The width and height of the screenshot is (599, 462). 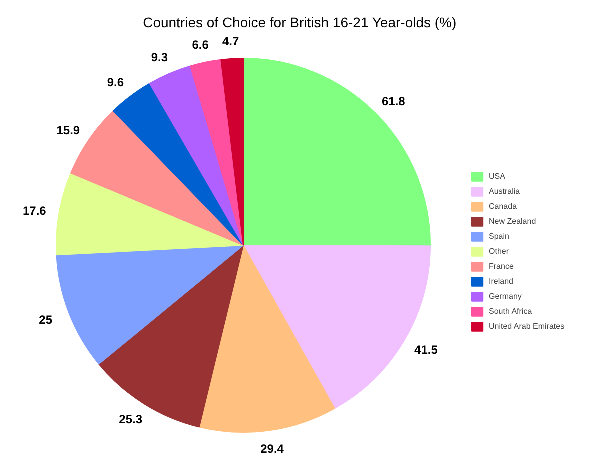 What do you see at coordinates (505, 296) in the screenshot?
I see `legend-label: Germany` at bounding box center [505, 296].